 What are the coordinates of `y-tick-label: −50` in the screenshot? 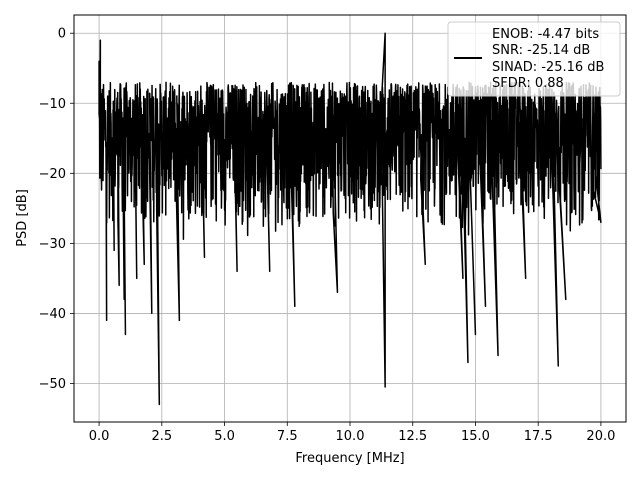 It's located at (52, 384).